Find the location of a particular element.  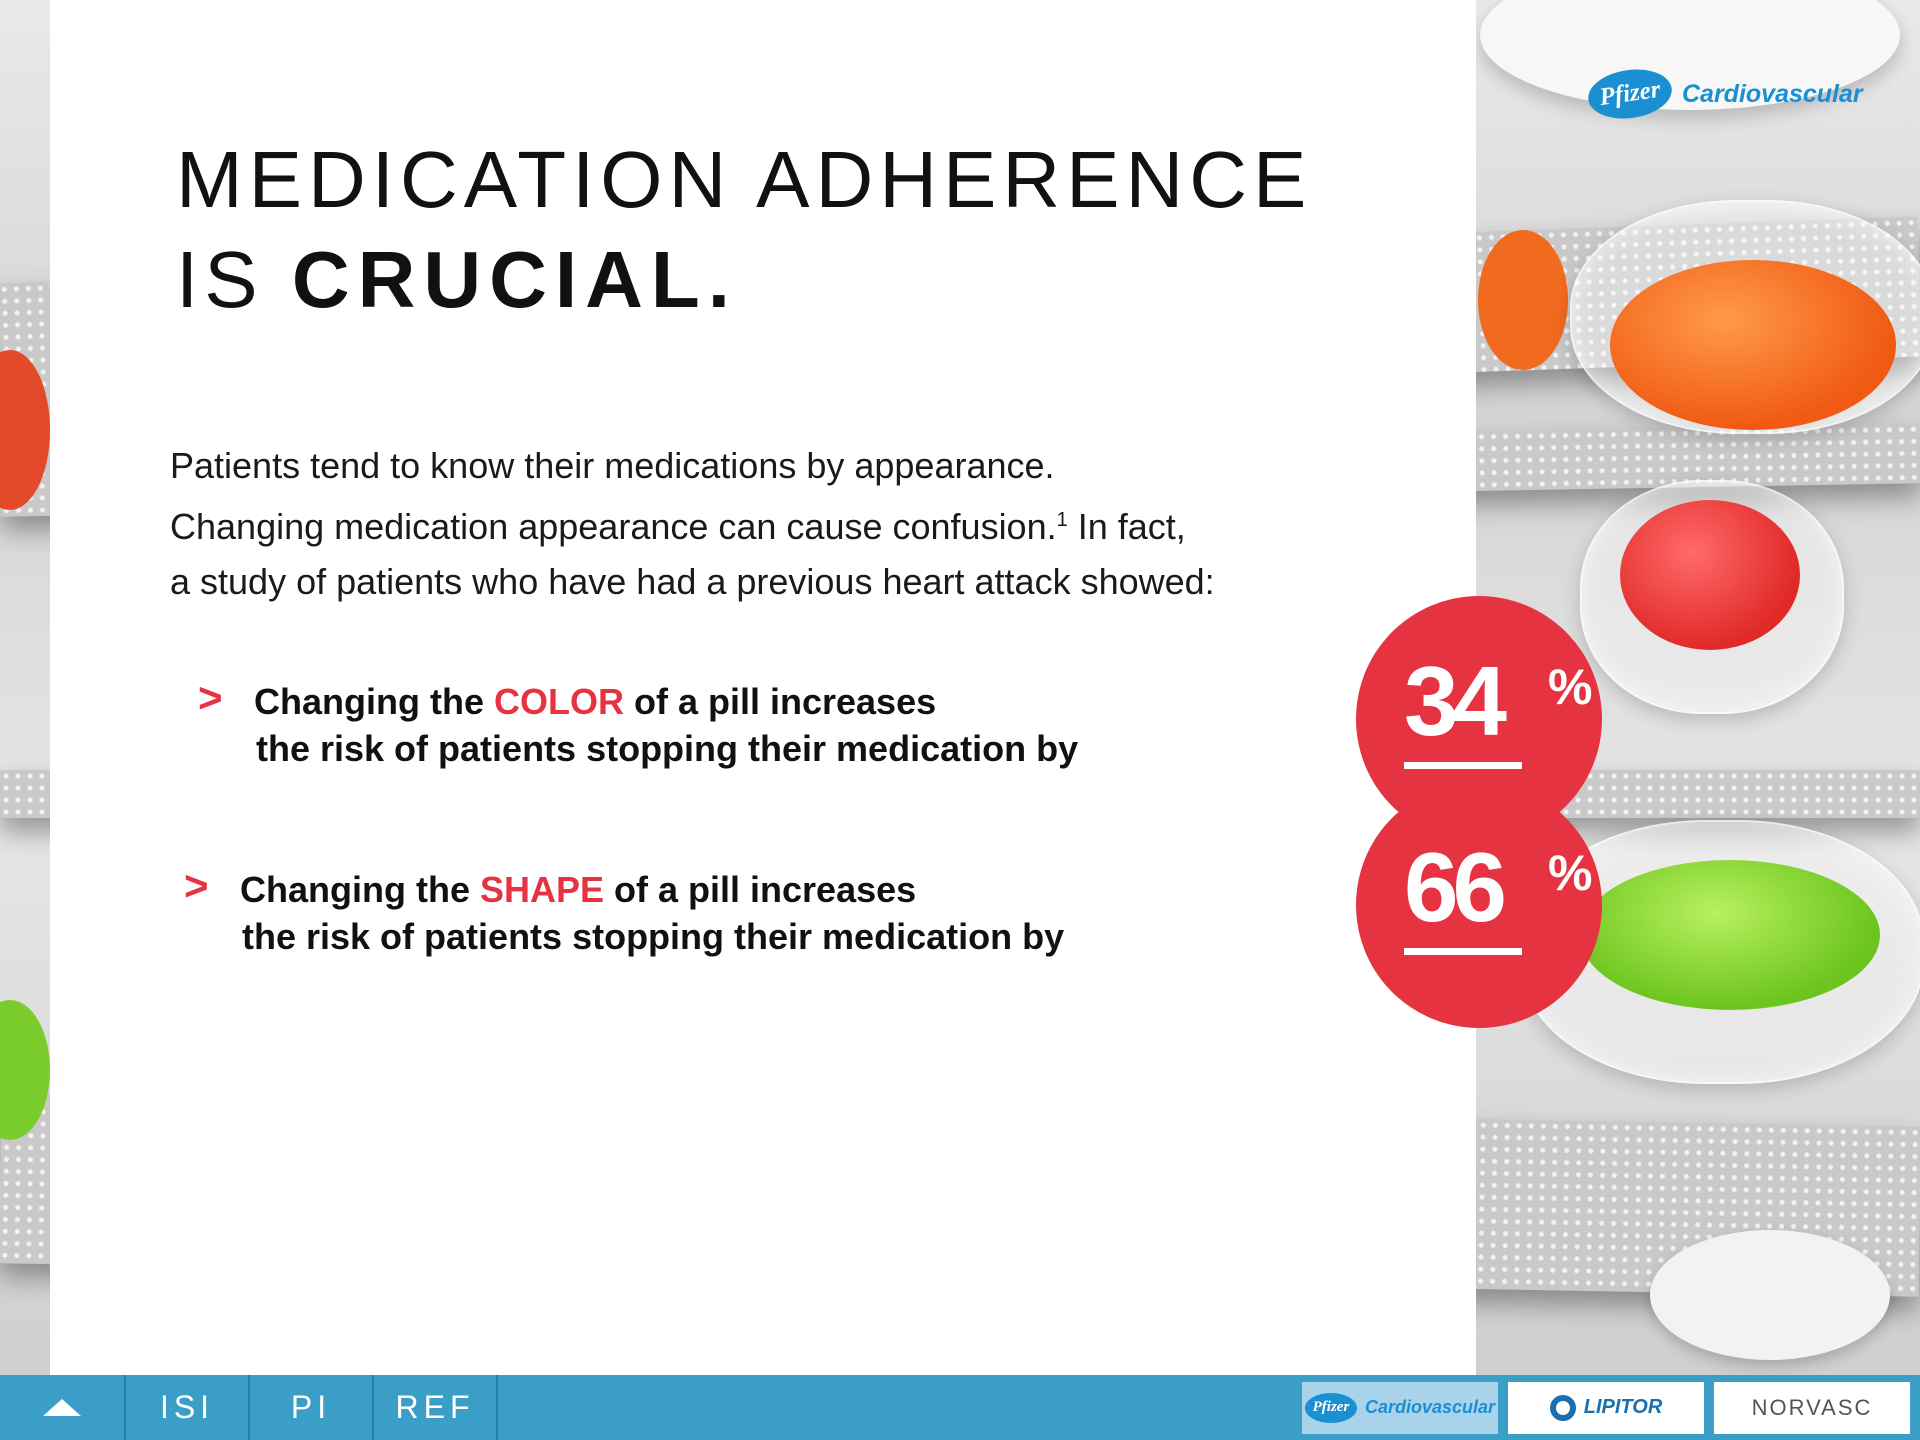

lipitor-badge: LIPITOR is located at coordinates (1606, 1407).